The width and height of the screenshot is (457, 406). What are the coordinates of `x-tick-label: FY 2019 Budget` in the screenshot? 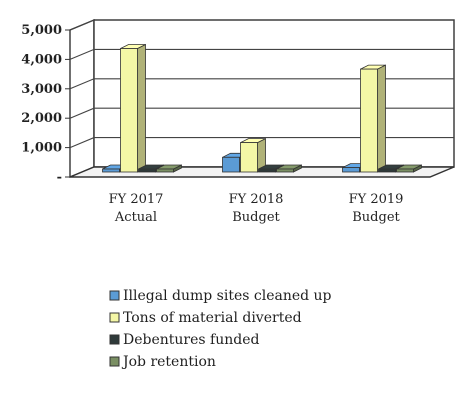 It's located at (376, 208).